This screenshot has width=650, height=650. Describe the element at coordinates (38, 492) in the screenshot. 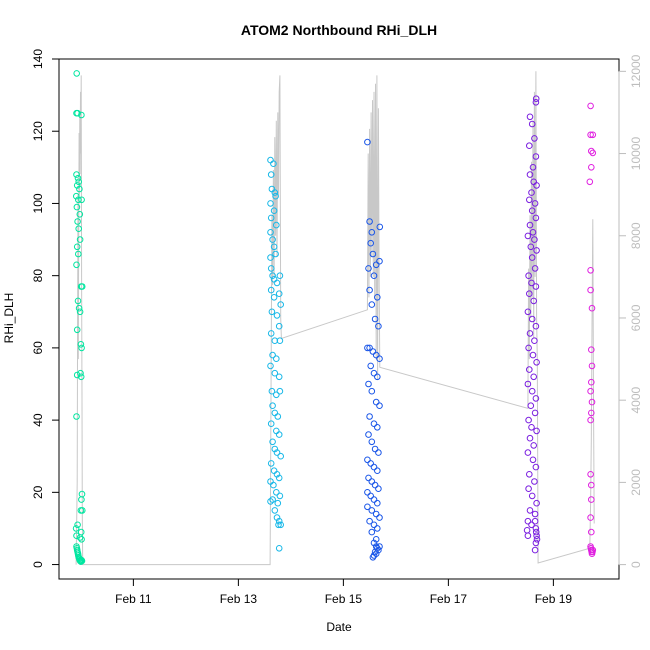

I see `y-tick-label: 20` at that location.